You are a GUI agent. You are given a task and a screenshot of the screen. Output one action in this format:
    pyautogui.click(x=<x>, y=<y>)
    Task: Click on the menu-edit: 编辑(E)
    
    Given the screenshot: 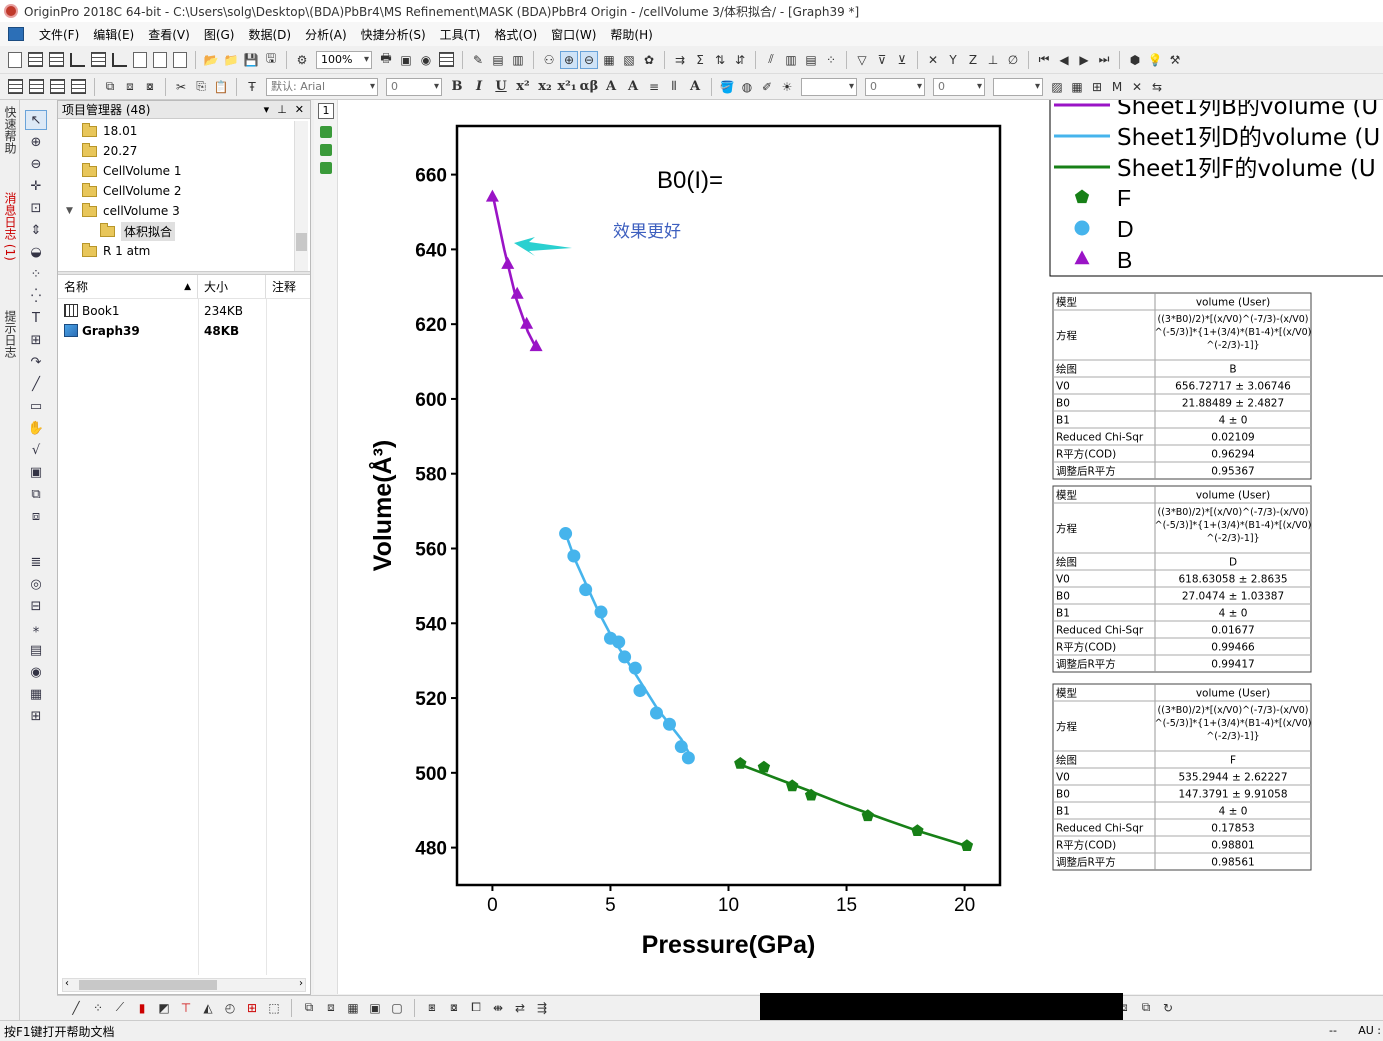 What is the action you would take?
    pyautogui.click(x=114, y=34)
    